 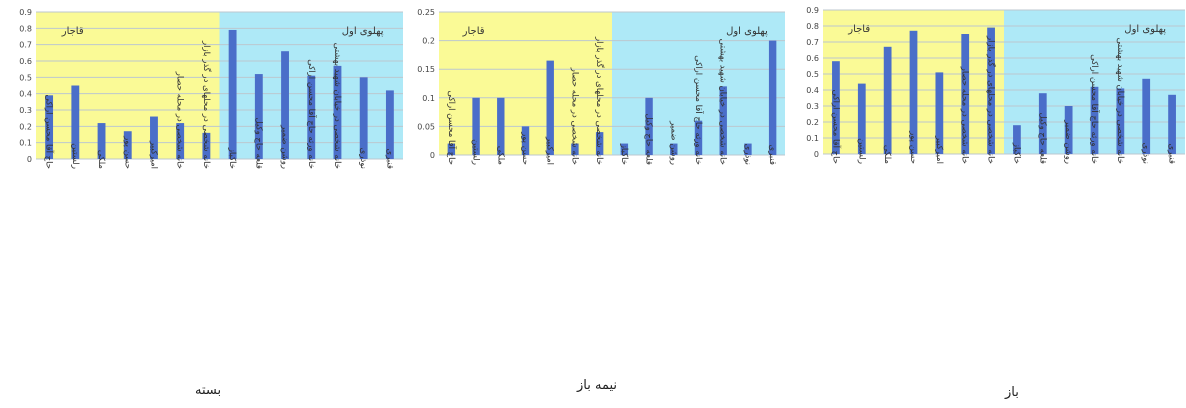 I want to click on y-tick-label: 0.25, so click(x=426, y=12).